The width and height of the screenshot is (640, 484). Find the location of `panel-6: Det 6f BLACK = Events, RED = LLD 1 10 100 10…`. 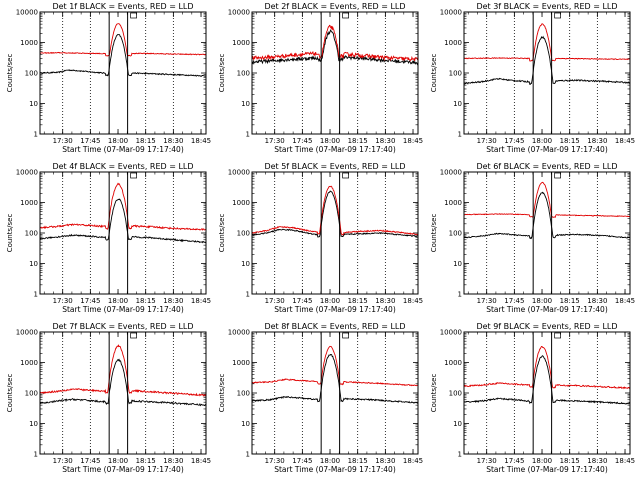

panel-6: Det 6f BLACK = Events, RED = LLD 1 10 100 10… is located at coordinates (532, 238).